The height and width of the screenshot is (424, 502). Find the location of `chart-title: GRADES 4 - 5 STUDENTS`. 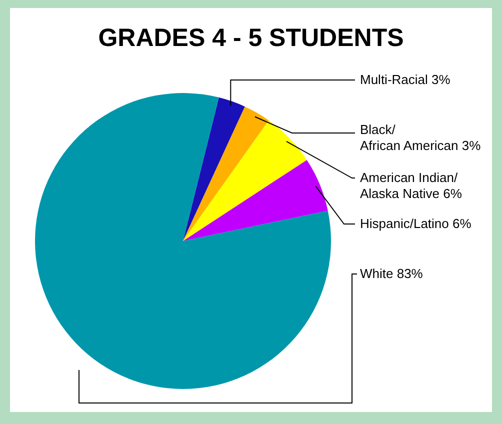

chart-title: GRADES 4 - 5 STUDENTS is located at coordinates (251, 38).